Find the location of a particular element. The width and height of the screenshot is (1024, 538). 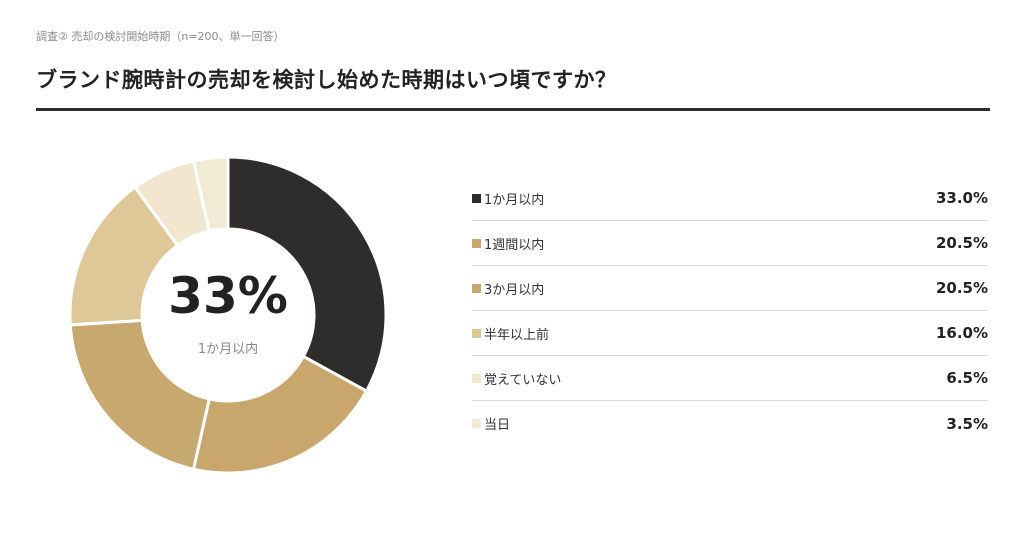

legend-label: 3か月以内 is located at coordinates (514, 290).